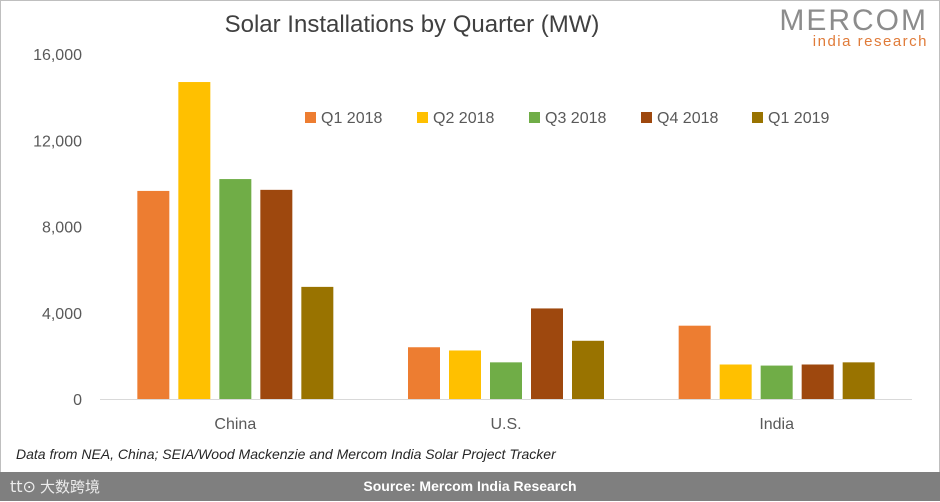 The image size is (940, 502). Describe the element at coordinates (153, 294) in the screenshot. I see `bar-china-q1-2018` at that location.